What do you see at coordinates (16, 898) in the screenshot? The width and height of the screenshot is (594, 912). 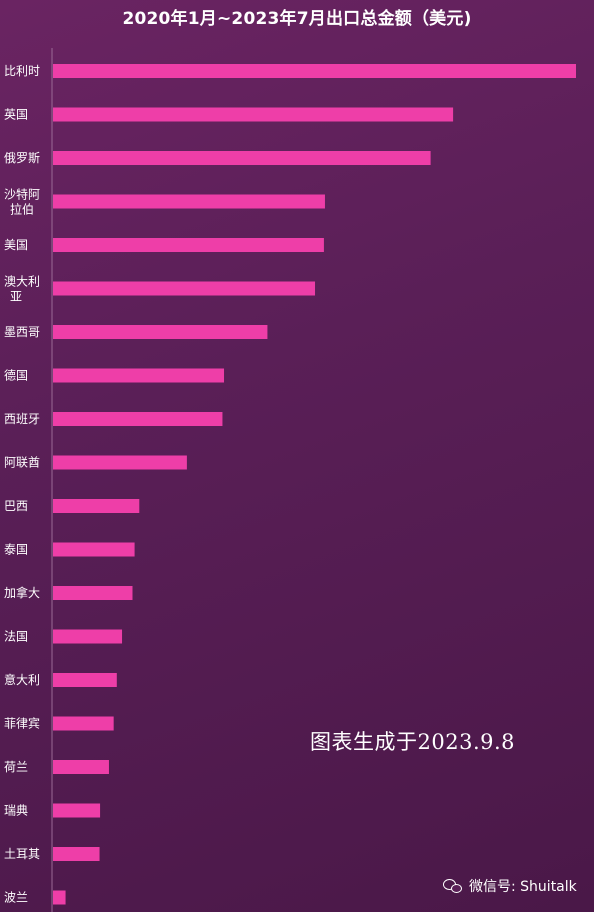 I see `category-label-19: 波兰` at bounding box center [16, 898].